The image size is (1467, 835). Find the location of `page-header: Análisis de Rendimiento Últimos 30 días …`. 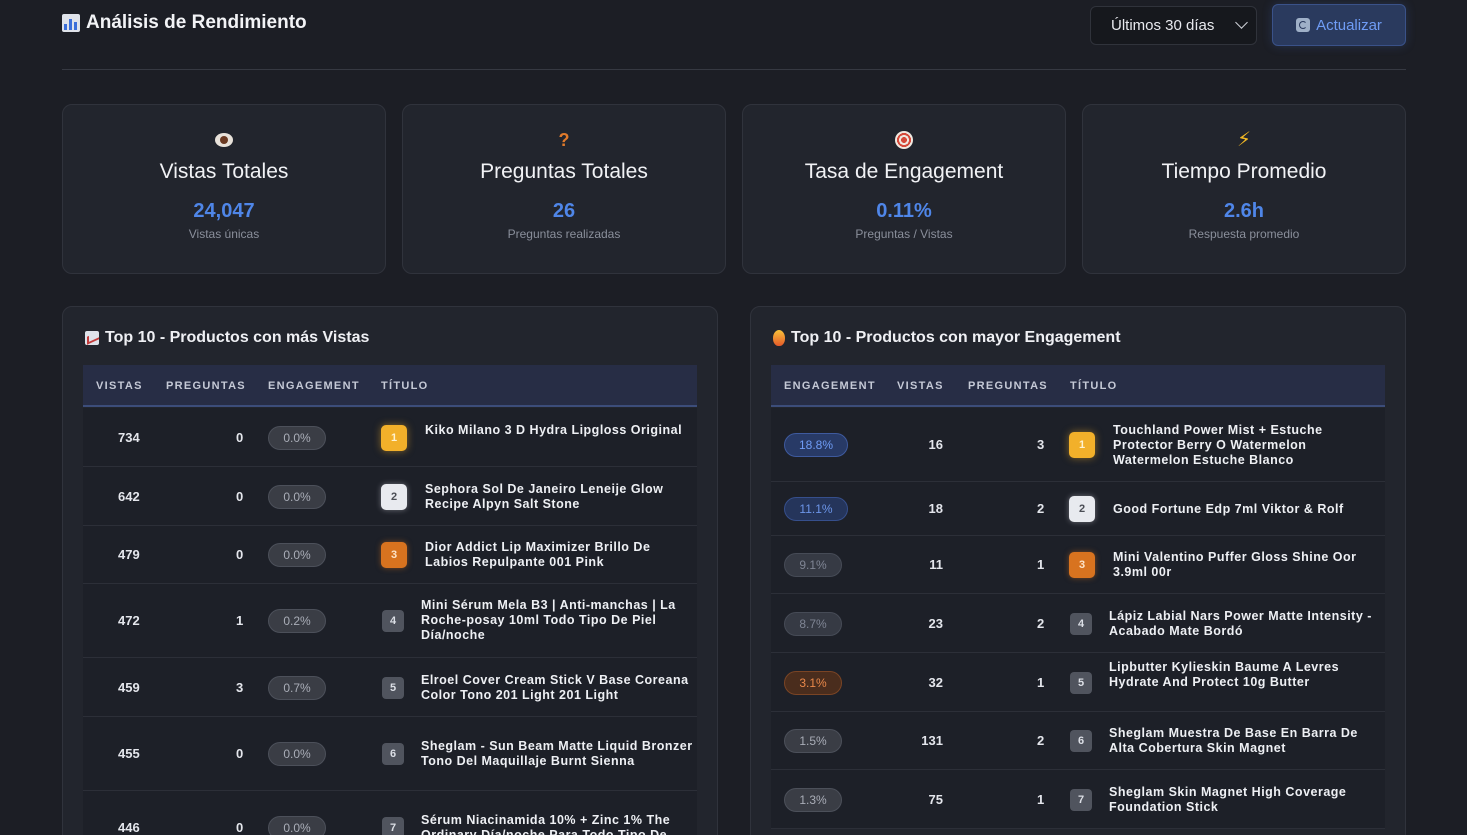

page-header: Análisis de Rendimiento Últimos 30 días … is located at coordinates (734, 35).